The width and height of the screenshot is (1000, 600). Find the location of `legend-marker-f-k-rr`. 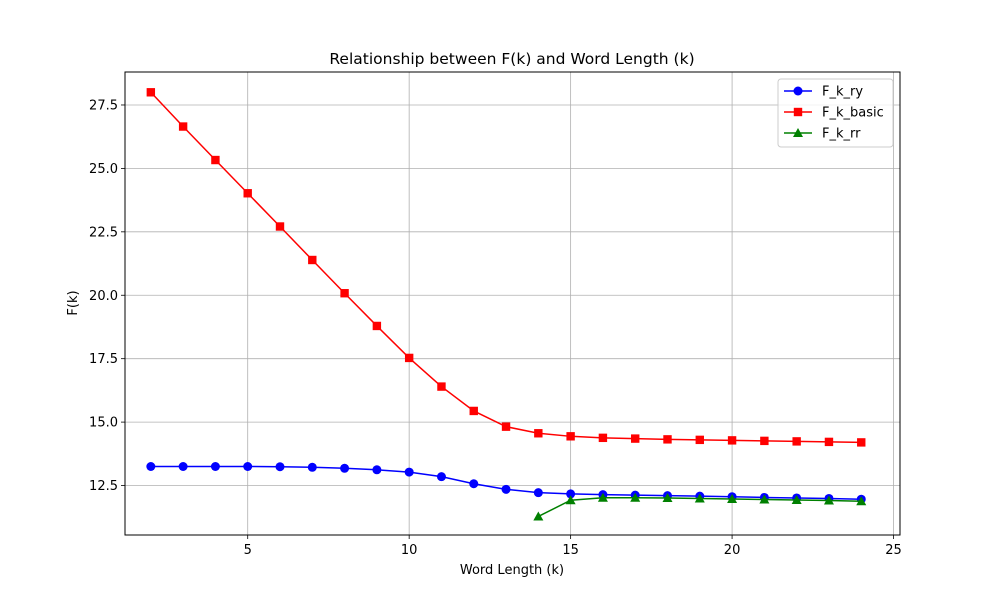

legend-marker-f-k-rr is located at coordinates (798, 132).